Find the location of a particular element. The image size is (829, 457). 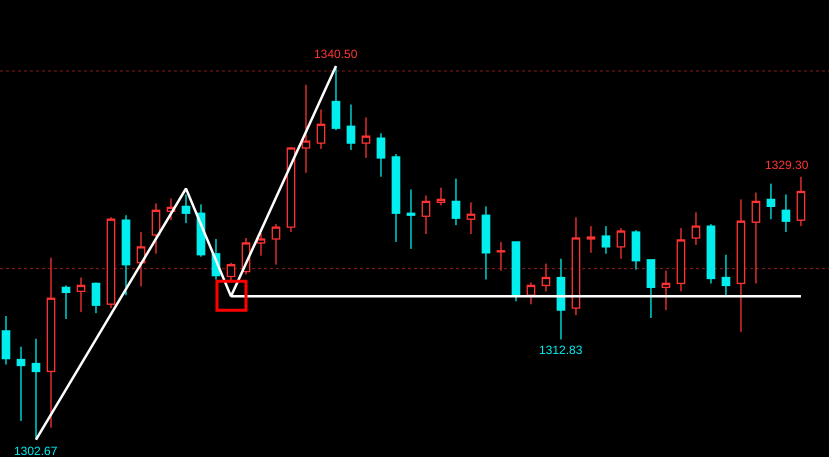

annotation: 1312.83 is located at coordinates (561, 350).